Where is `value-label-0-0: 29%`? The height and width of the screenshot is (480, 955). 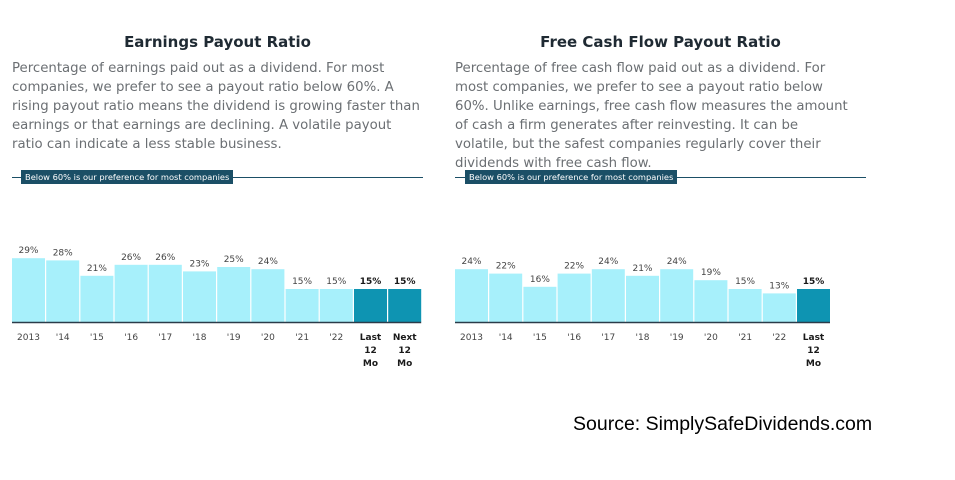
value-label-0-0: 29% is located at coordinates (28, 251).